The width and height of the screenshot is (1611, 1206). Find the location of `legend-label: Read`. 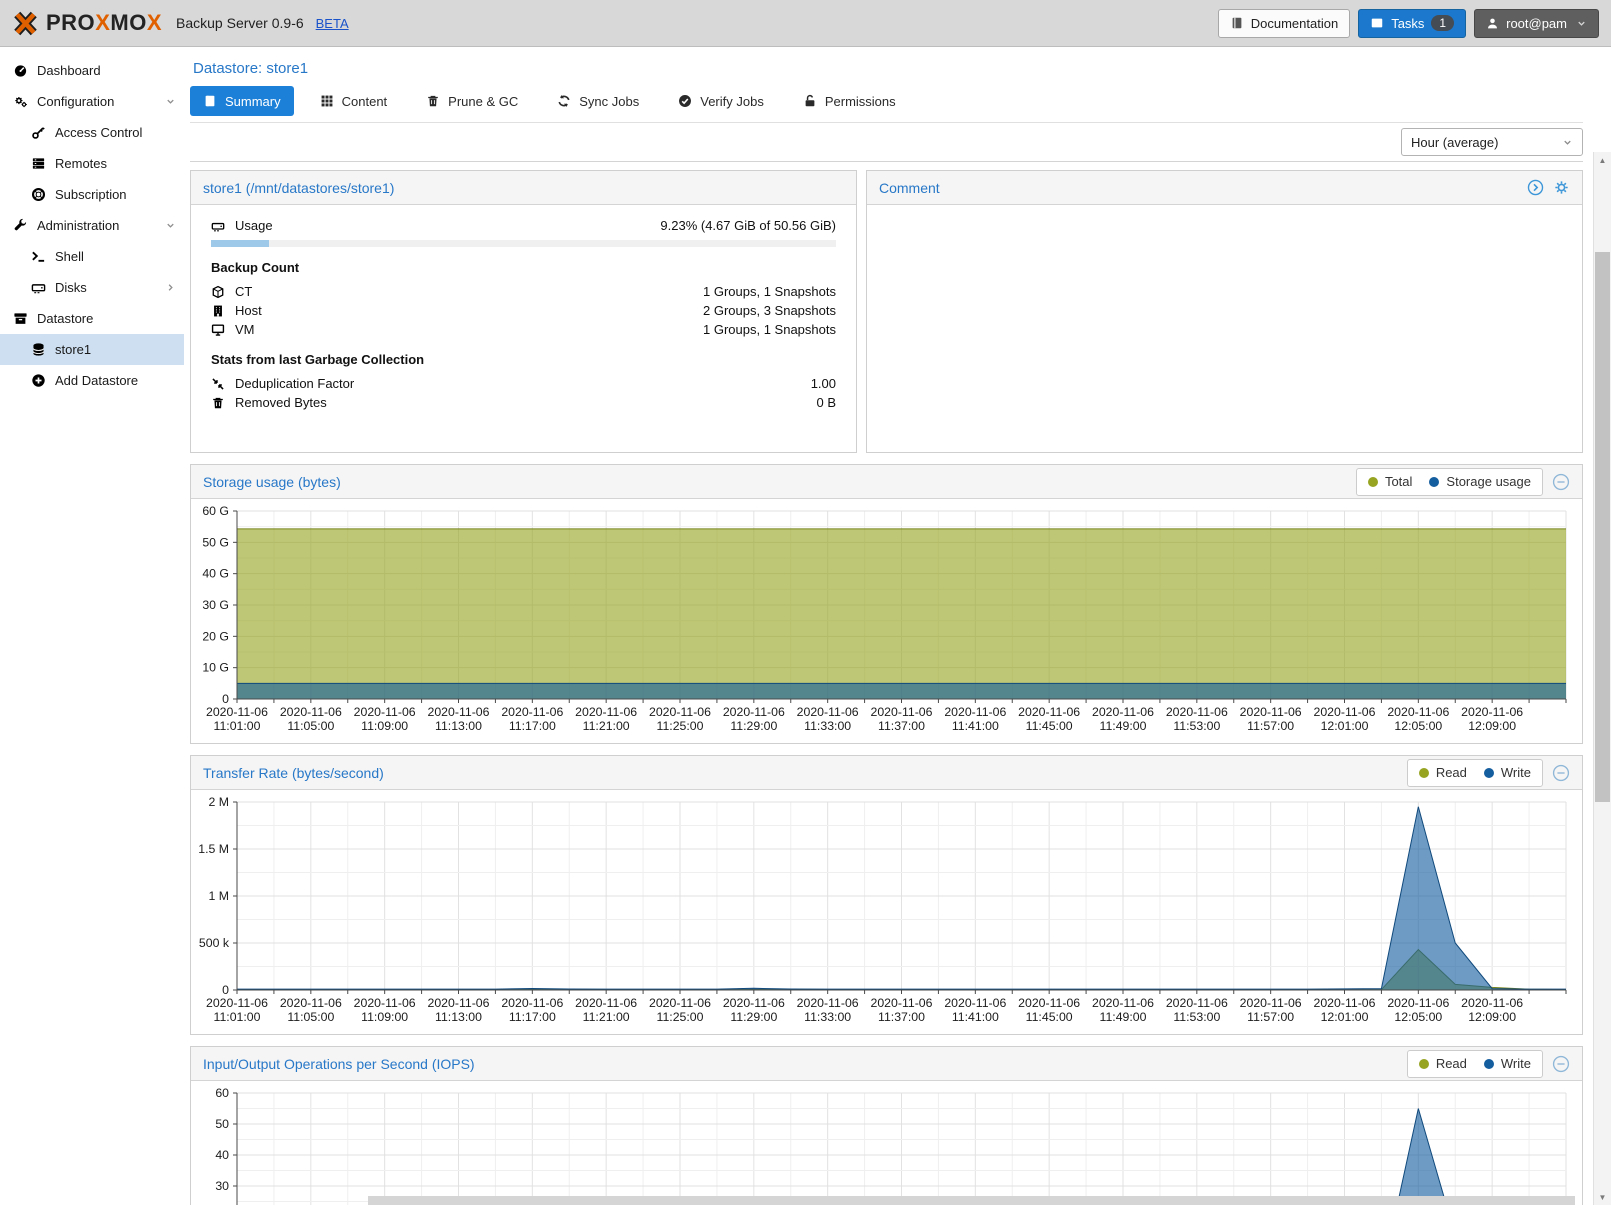

legend-label: Read is located at coordinates (1451, 1063).